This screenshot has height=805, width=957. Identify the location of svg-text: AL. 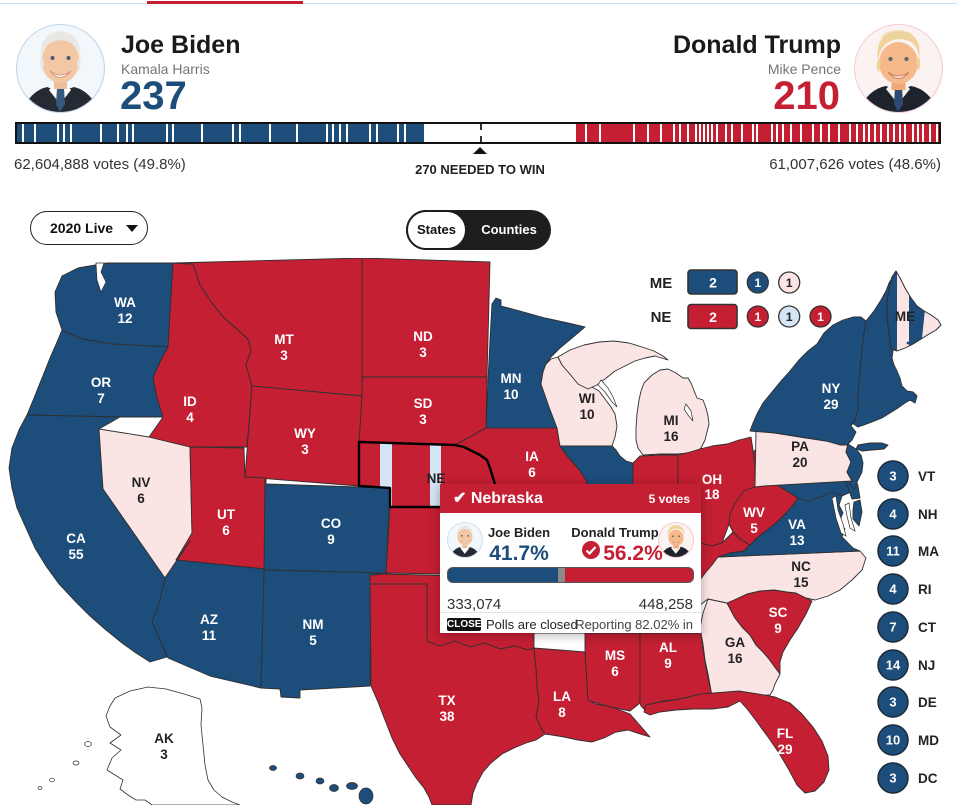
(668, 647).